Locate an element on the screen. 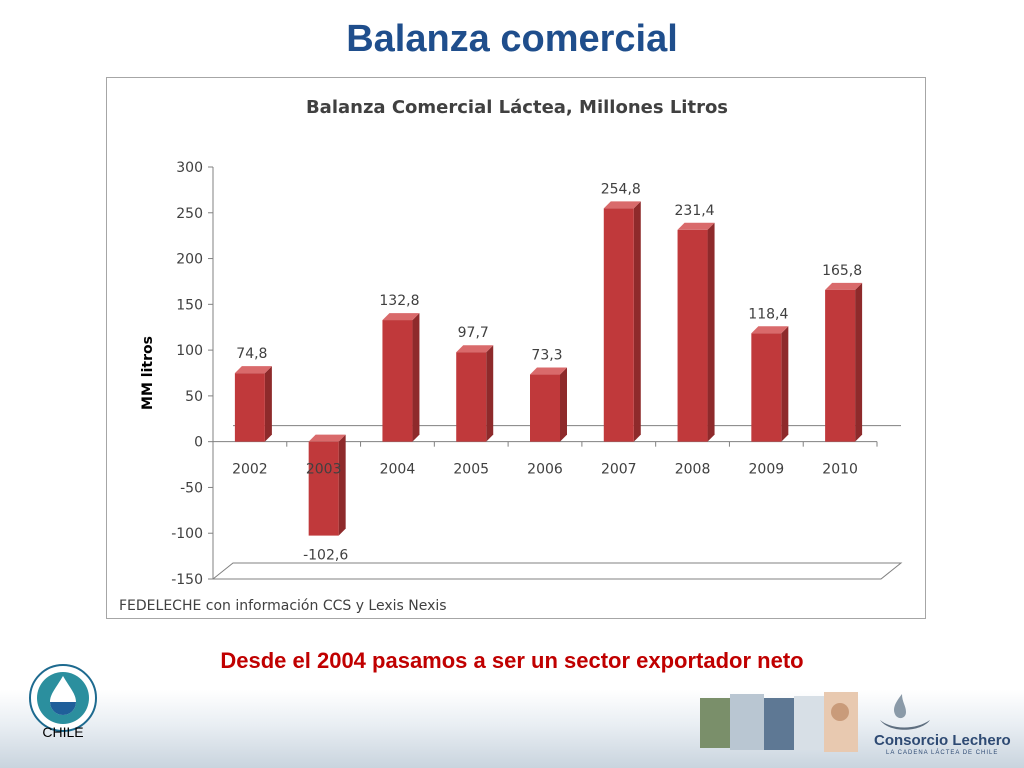 This screenshot has width=1024, height=768. y-tick-label: 200 is located at coordinates (189, 260).